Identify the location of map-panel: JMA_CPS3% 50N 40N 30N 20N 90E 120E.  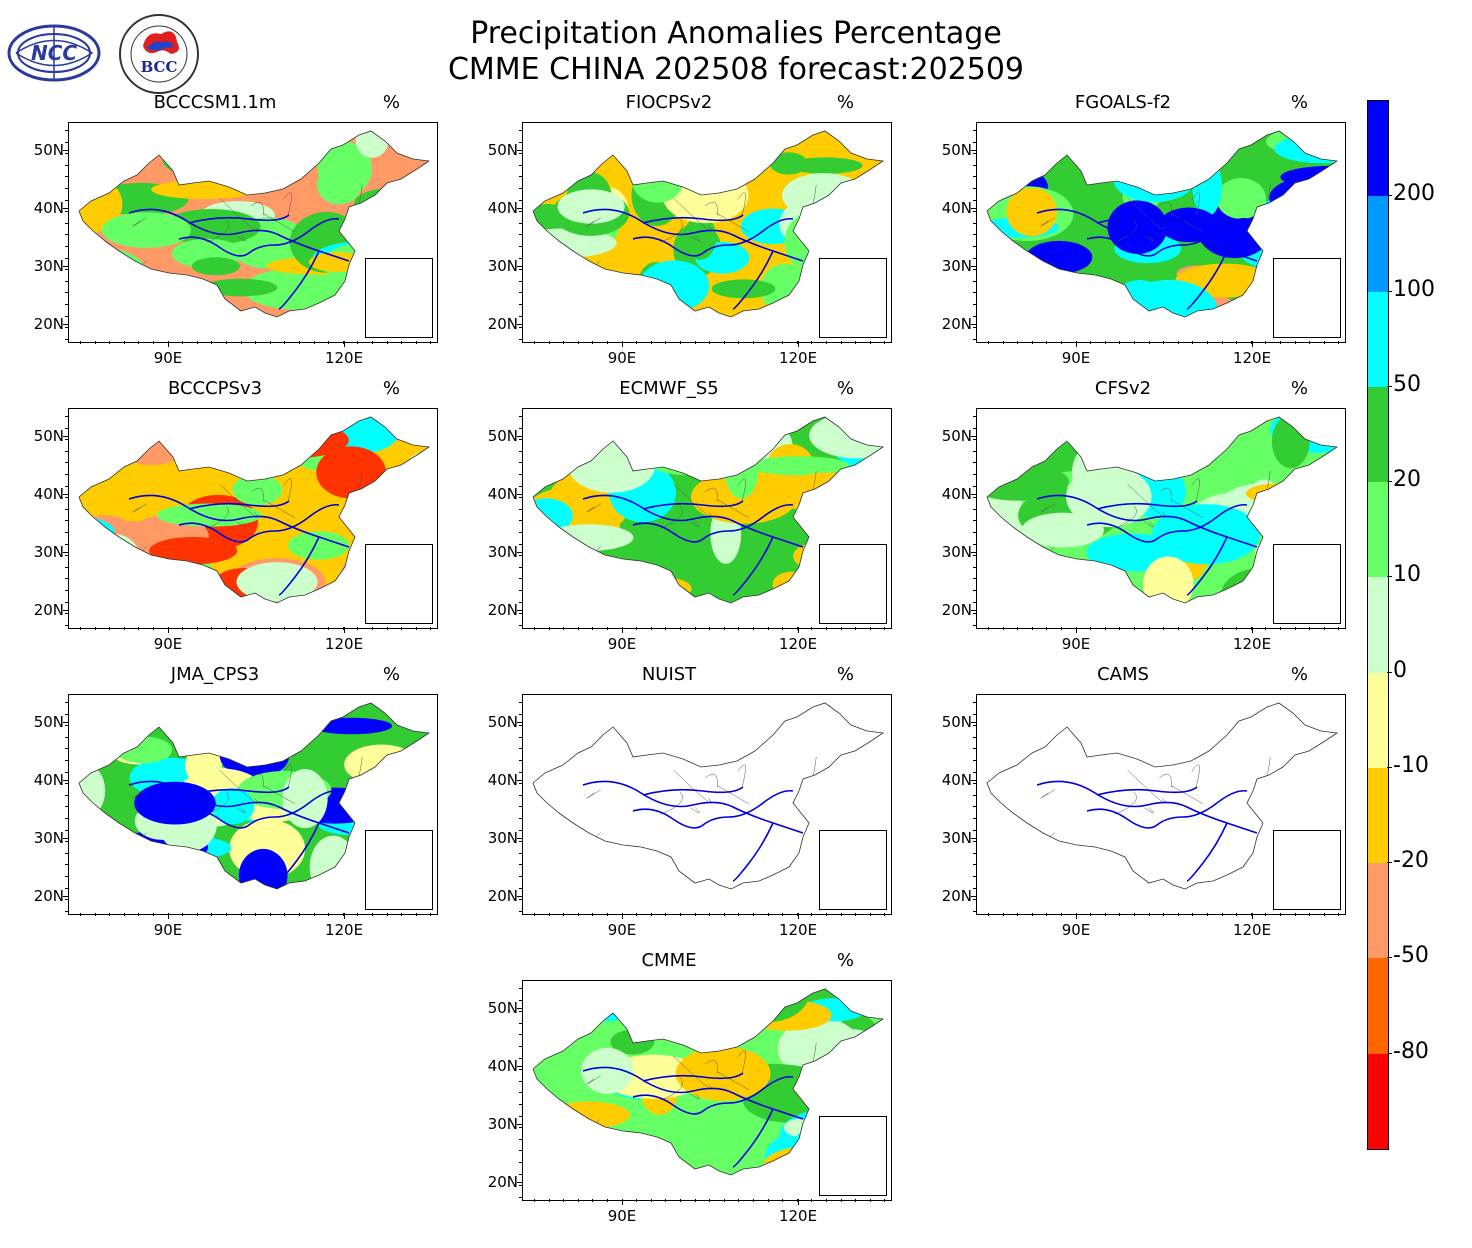
(234, 801).